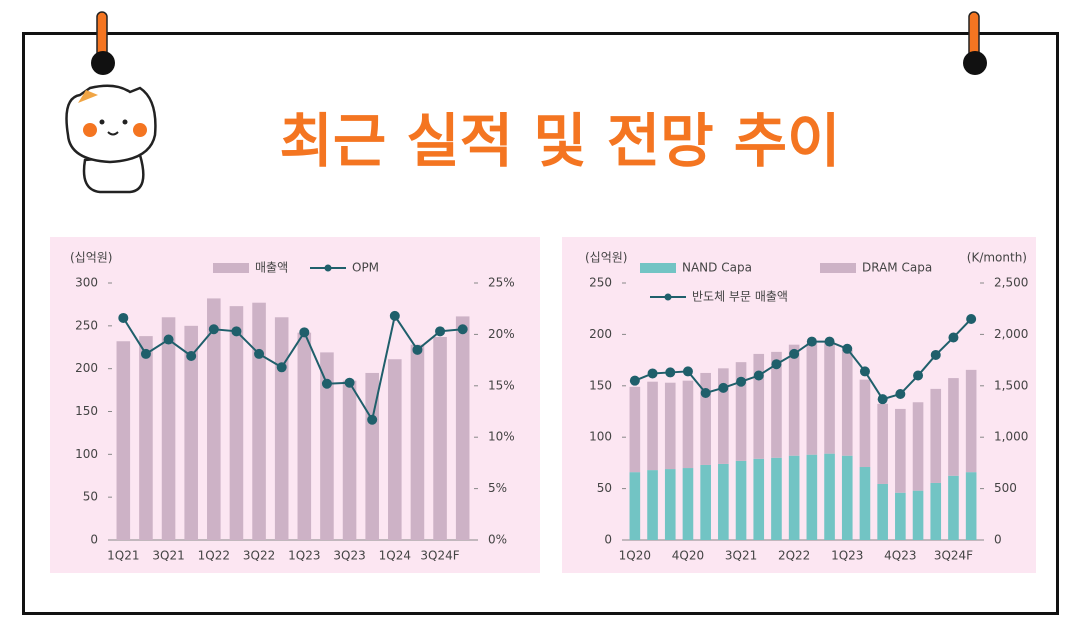 This screenshot has width=1080, height=640. What do you see at coordinates (900, 556) in the screenshot?
I see `x-tick-label: 4Q23` at bounding box center [900, 556].